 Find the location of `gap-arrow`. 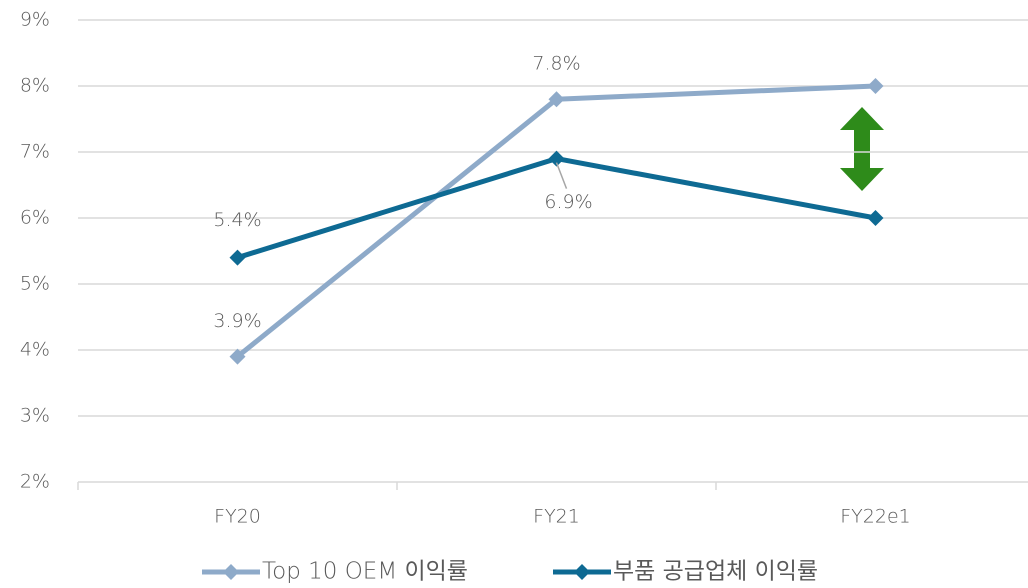

gap-arrow is located at coordinates (862, 149).